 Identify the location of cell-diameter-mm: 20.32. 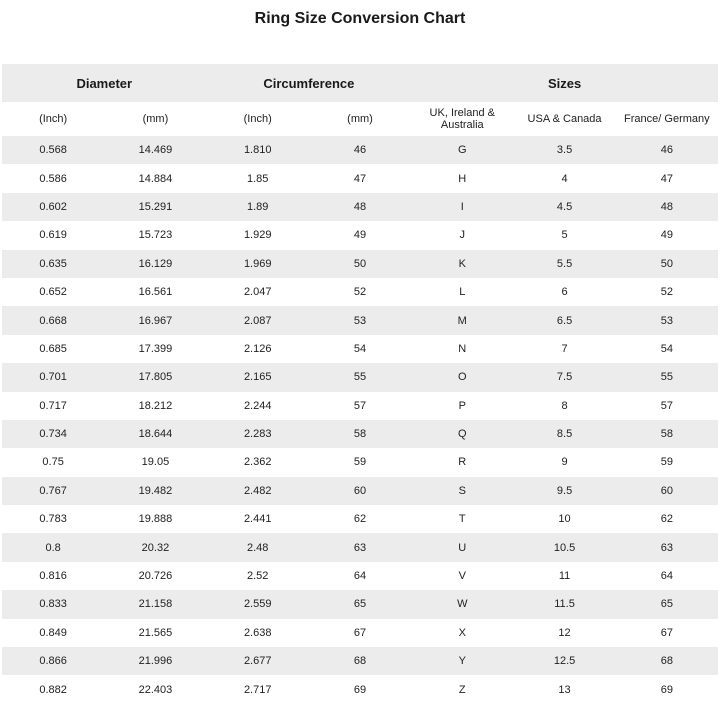
(155, 547).